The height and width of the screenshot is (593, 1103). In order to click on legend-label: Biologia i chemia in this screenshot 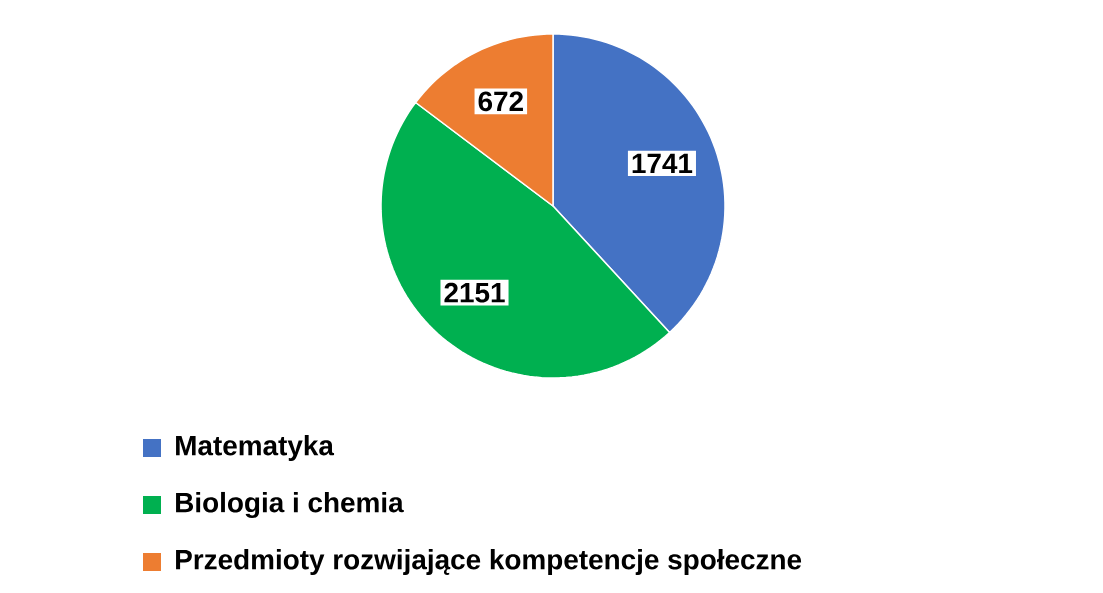, I will do `click(290, 505)`.